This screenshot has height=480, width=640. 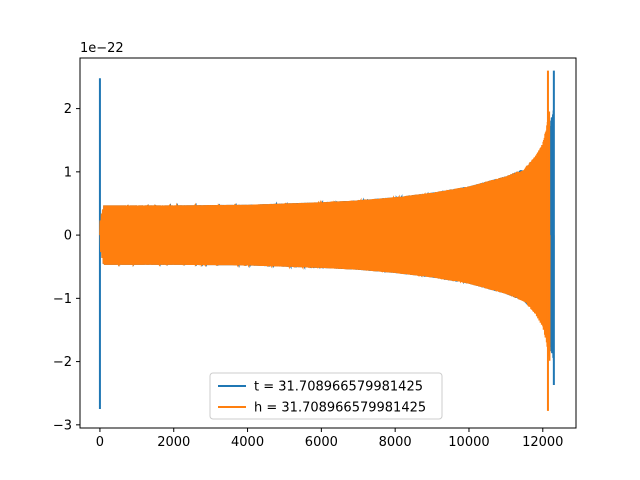 I want to click on legend-label: h = 31.708966579981425, so click(x=340, y=408).